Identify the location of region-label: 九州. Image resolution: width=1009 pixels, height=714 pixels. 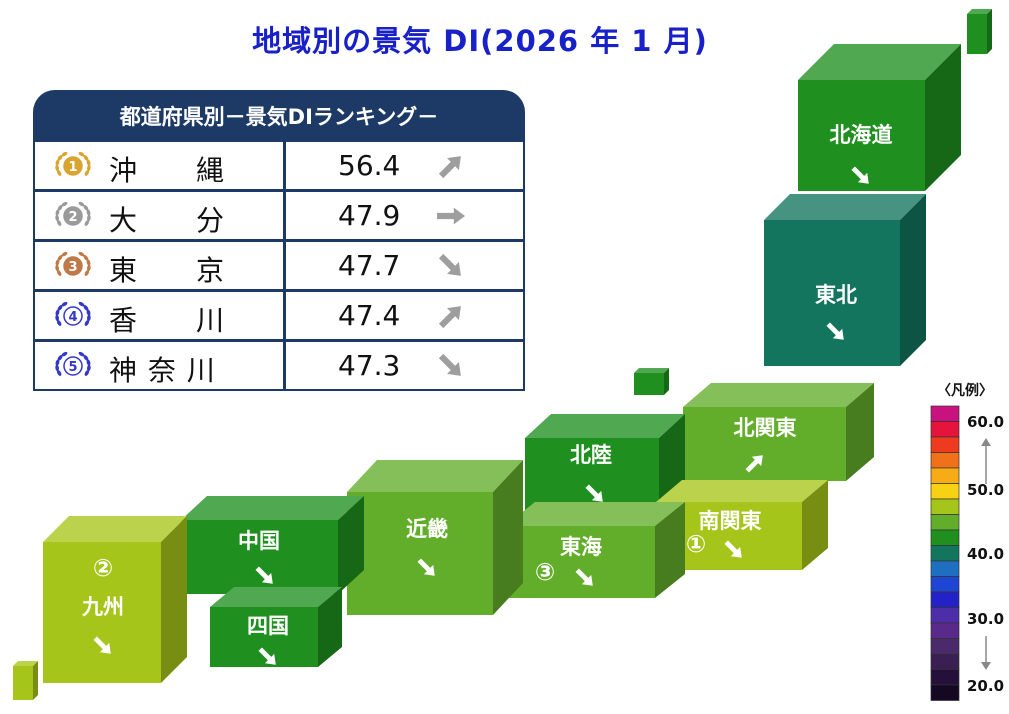
(102, 607).